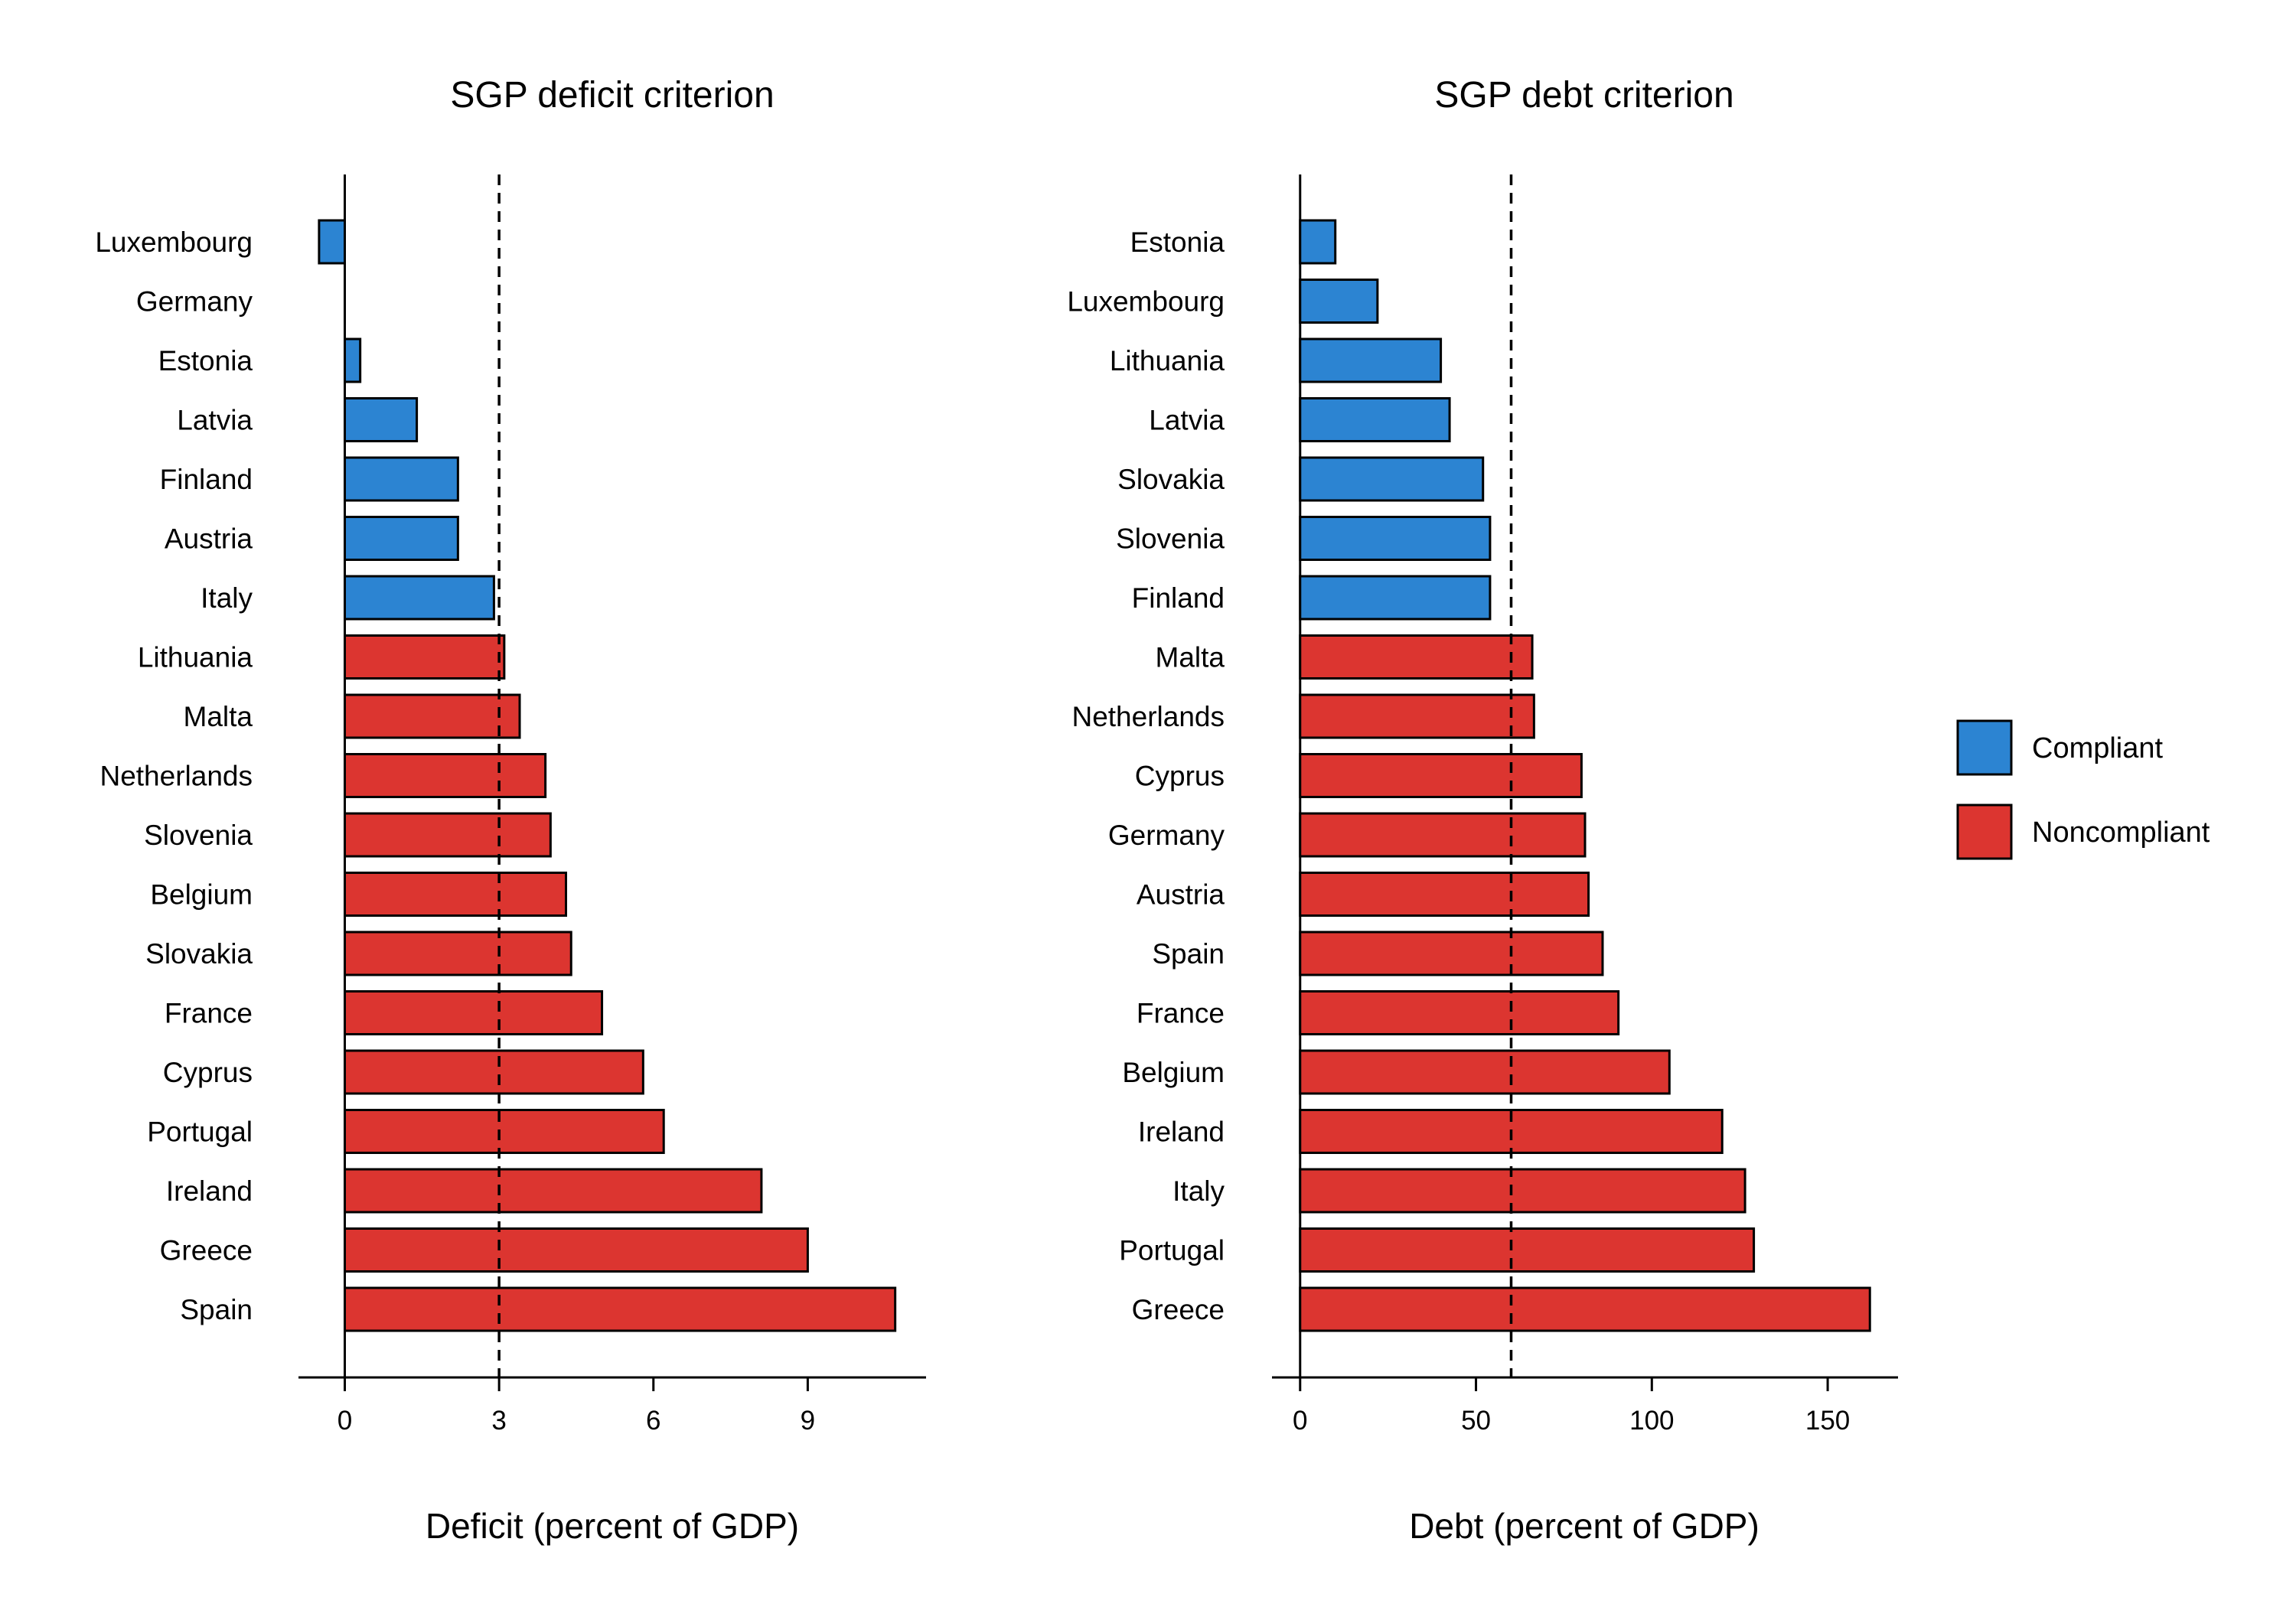 This screenshot has width=2296, height=1607. What do you see at coordinates (2083, 790) in the screenshot?
I see `legend: Compliant Noncompliant` at bounding box center [2083, 790].